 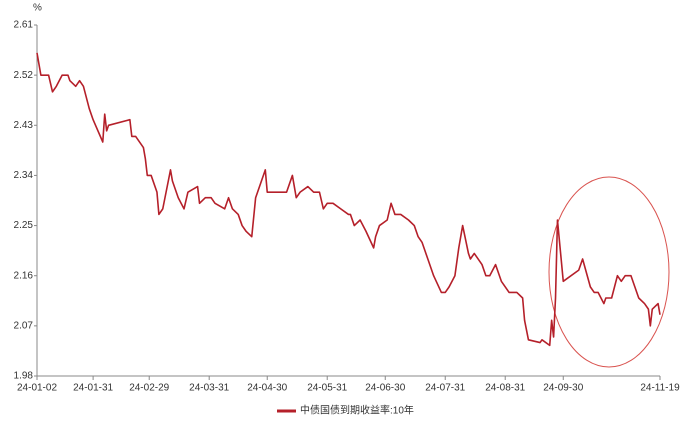 What do you see at coordinates (24, 225) in the screenshot?
I see `y-tick-label: 2.25` at bounding box center [24, 225].